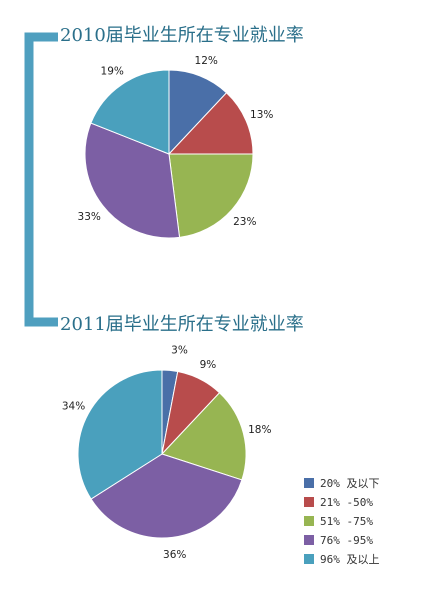 Image resolution: width=422 pixels, height=595 pixels. I want to click on pie-data-label: 18%, so click(259, 430).